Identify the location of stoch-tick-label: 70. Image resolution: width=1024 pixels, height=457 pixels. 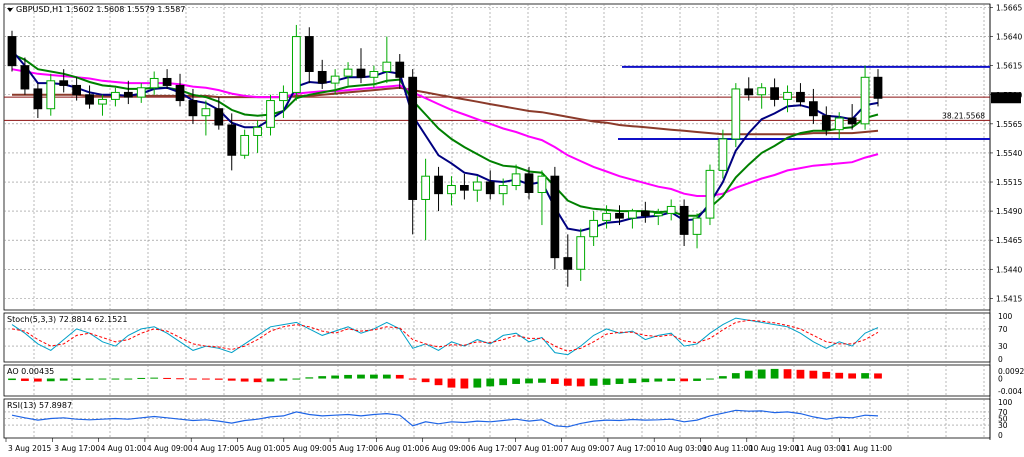
(1003, 329).